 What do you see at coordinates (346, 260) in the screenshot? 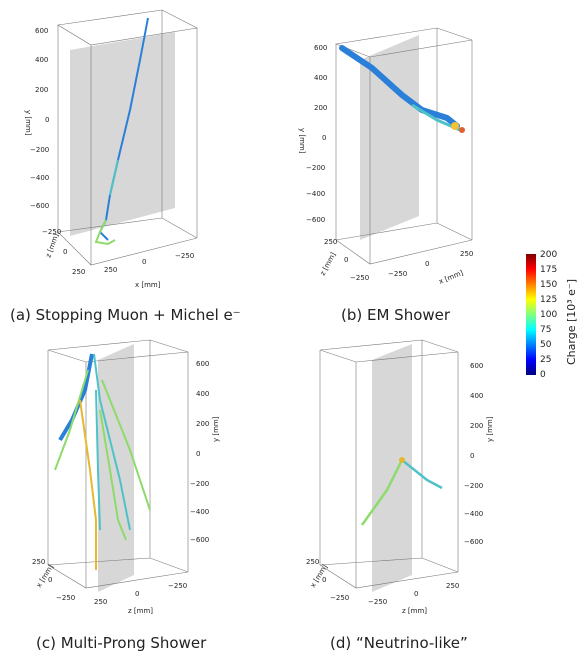
I see `panel-b-ztick-1: 0` at bounding box center [346, 260].